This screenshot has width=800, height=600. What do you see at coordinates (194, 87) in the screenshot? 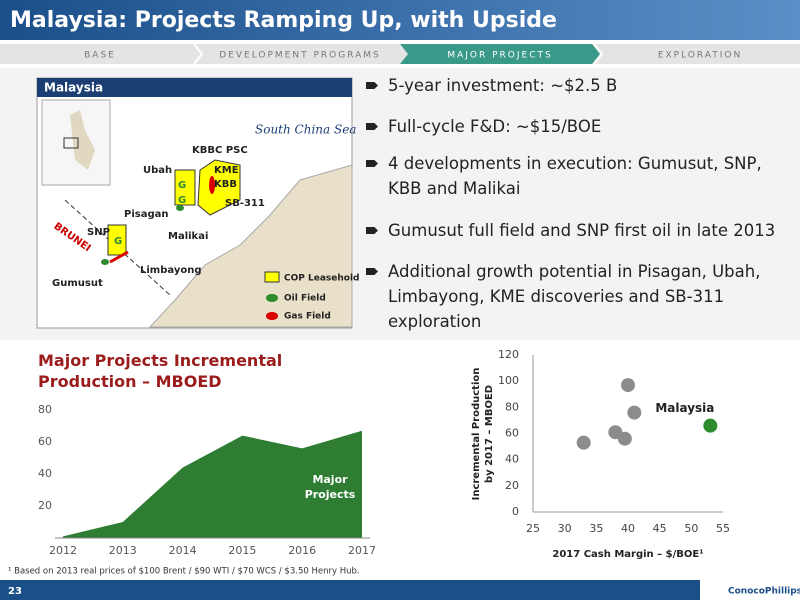
I see `map-header` at bounding box center [194, 87].